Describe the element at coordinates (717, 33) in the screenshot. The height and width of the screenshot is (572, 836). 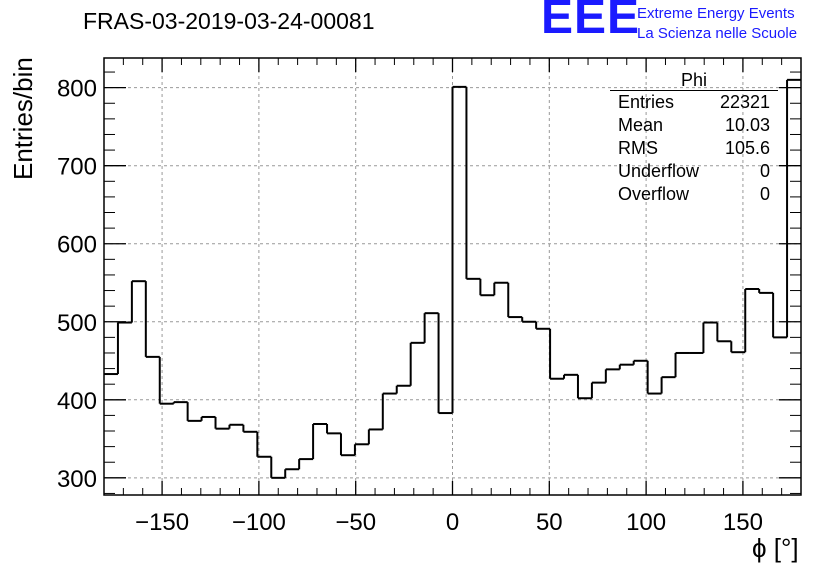
I see `logo-line-2: La Scienza nelle Scuole` at that location.